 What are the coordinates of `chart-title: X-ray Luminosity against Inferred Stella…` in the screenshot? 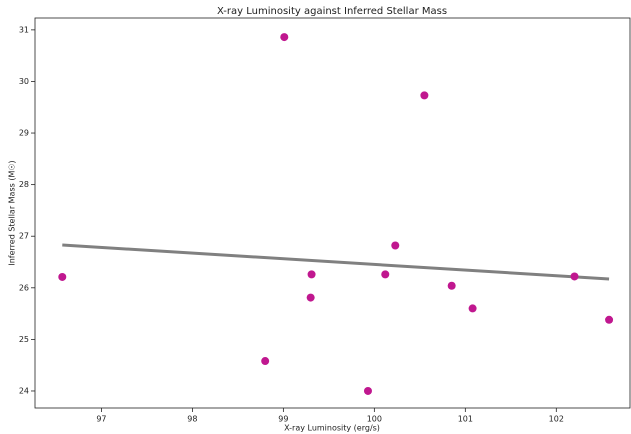 It's located at (332, 11).